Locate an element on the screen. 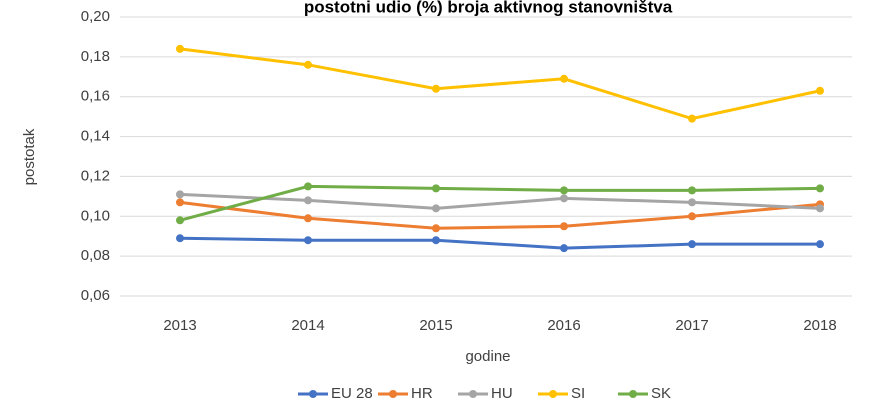 This screenshot has width=869, height=405. y-tick-label: 0,10 is located at coordinates (95, 215).